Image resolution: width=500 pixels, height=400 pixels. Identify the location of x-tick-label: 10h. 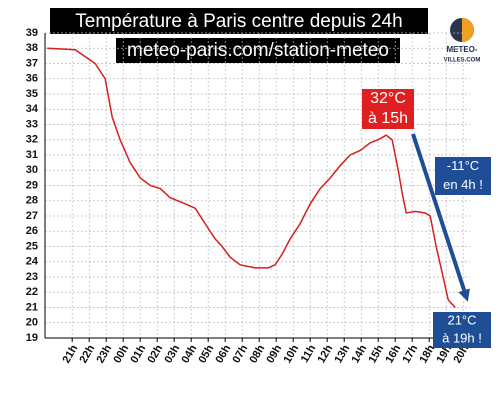
(291, 354).